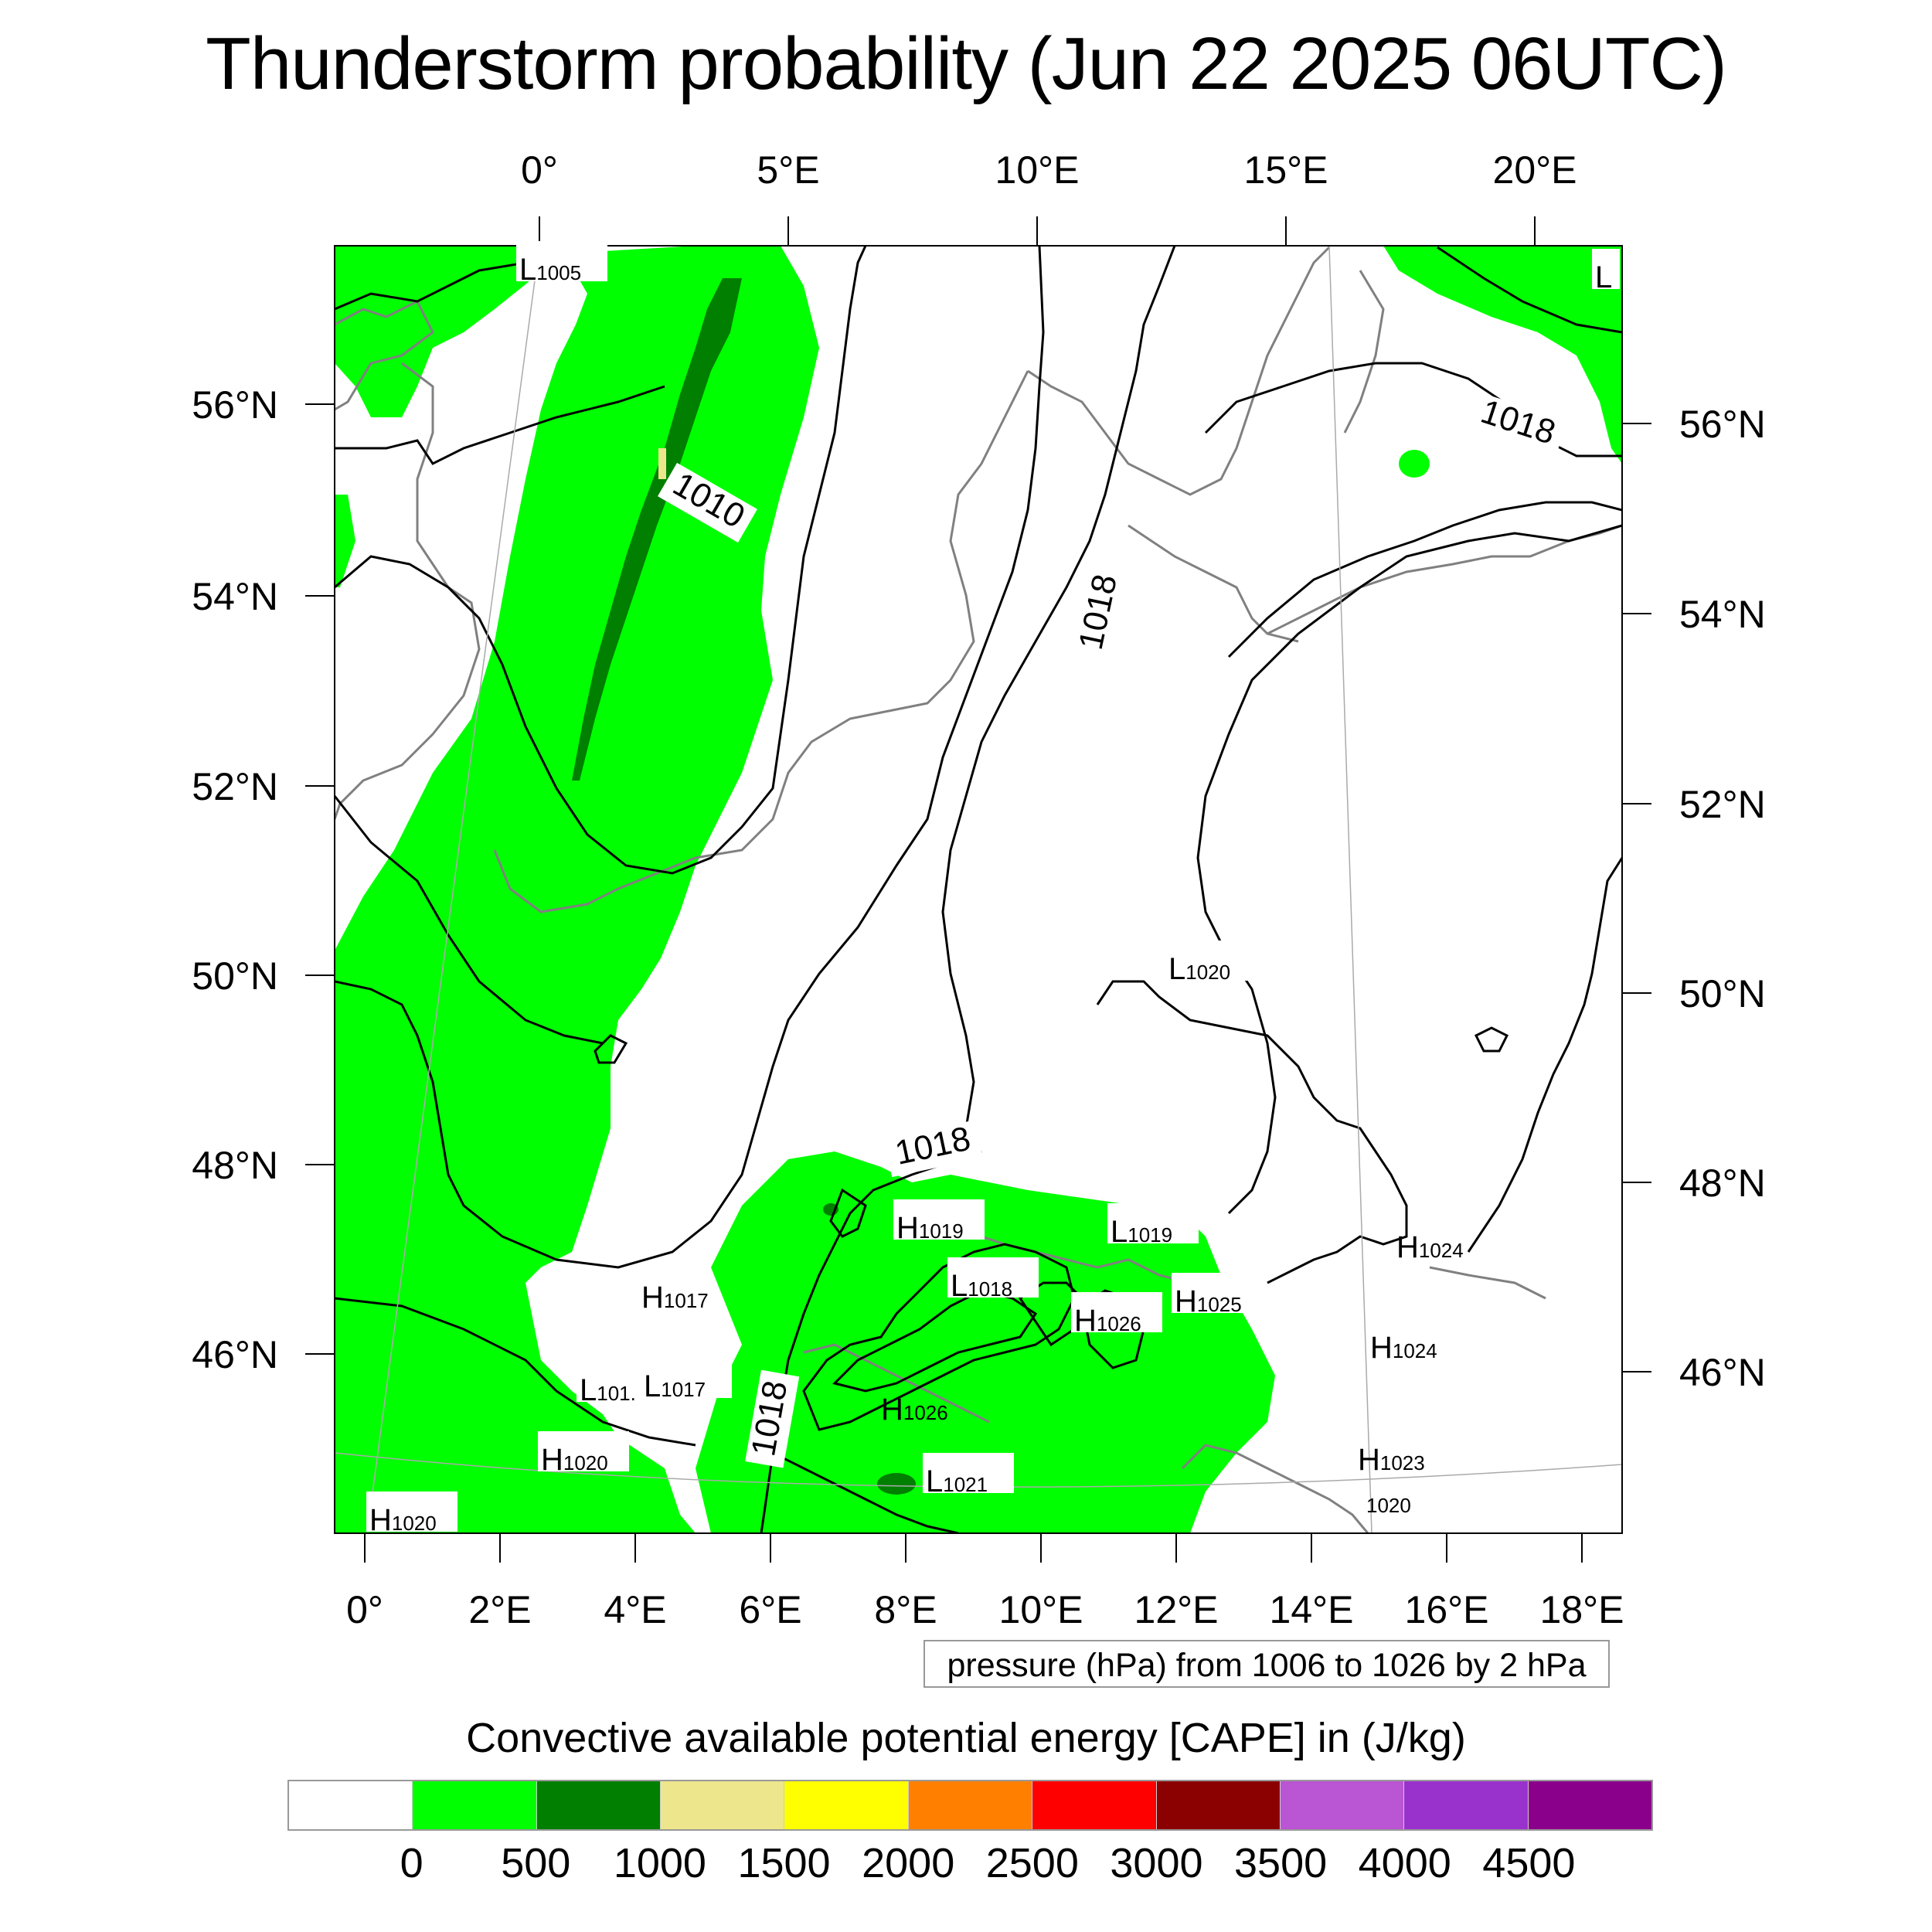 This screenshot has height=1932, width=1932. What do you see at coordinates (1723, 805) in the screenshot?
I see `right-lat-label: 52°N` at bounding box center [1723, 805].